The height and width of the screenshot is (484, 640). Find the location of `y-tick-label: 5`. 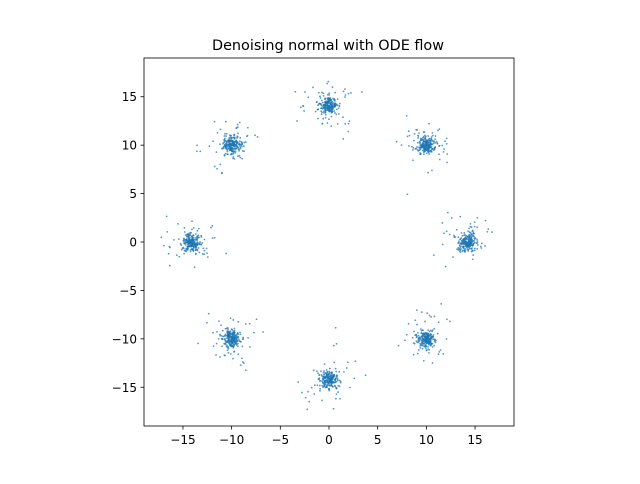

y-tick-label: 5 is located at coordinates (133, 194).